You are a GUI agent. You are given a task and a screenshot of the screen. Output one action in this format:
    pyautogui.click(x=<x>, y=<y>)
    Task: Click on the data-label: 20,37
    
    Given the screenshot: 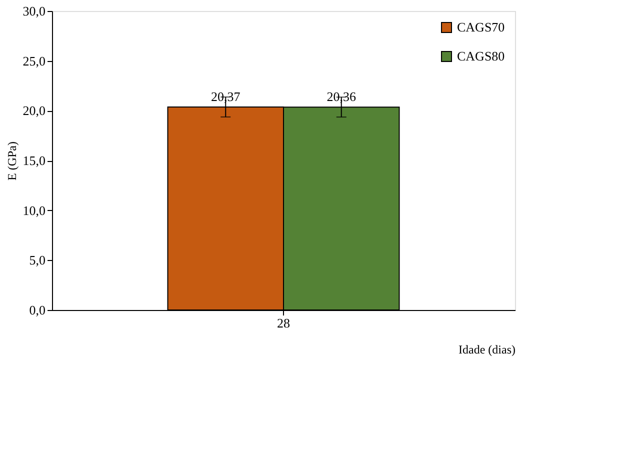 What is the action you would take?
    pyautogui.click(x=226, y=96)
    